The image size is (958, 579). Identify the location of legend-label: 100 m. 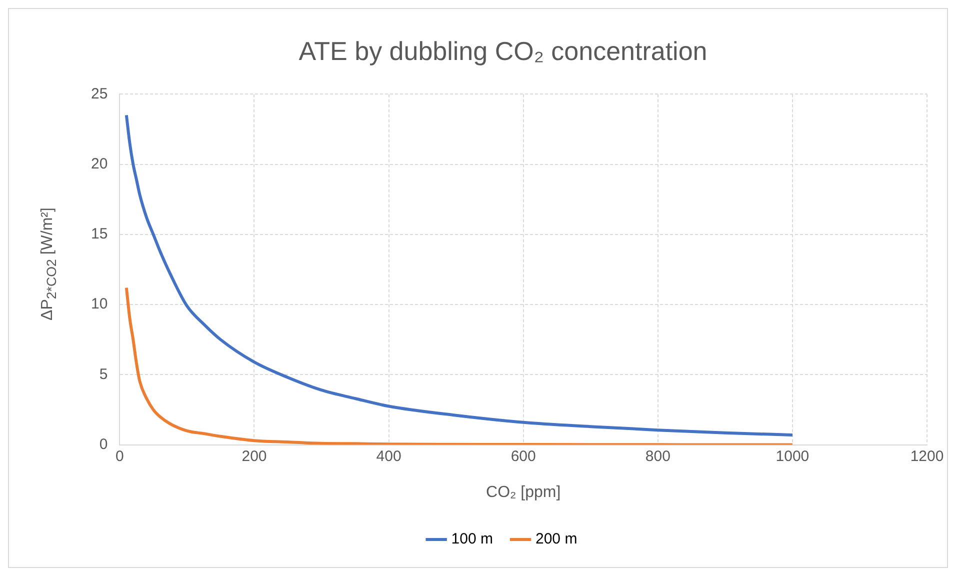
(472, 539).